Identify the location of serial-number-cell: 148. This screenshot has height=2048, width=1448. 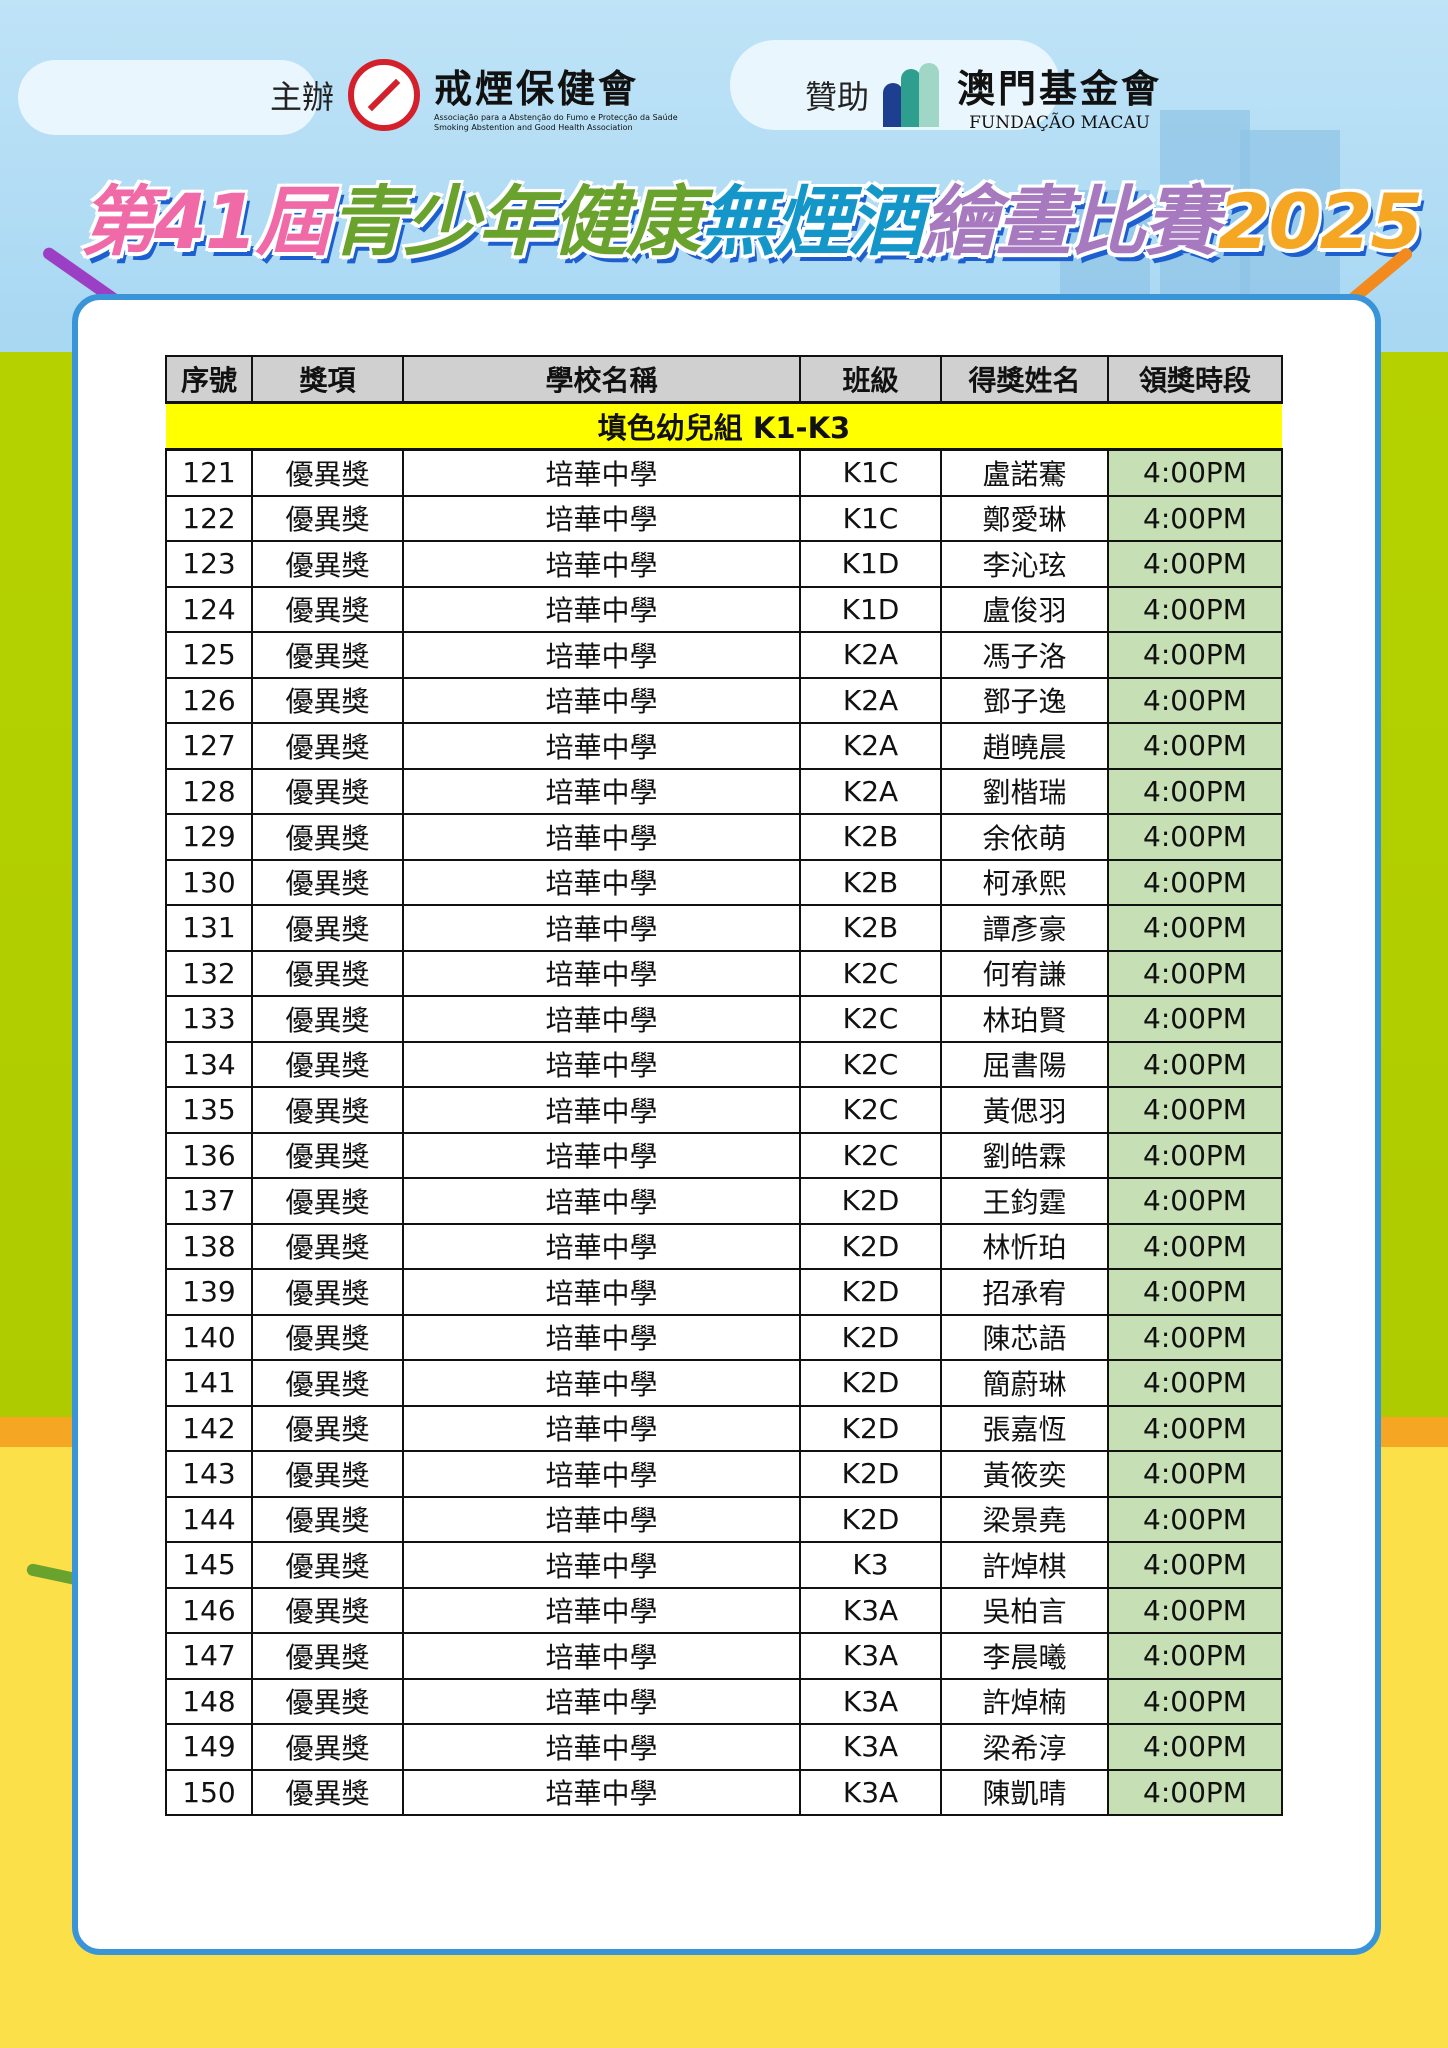
(209, 1701).